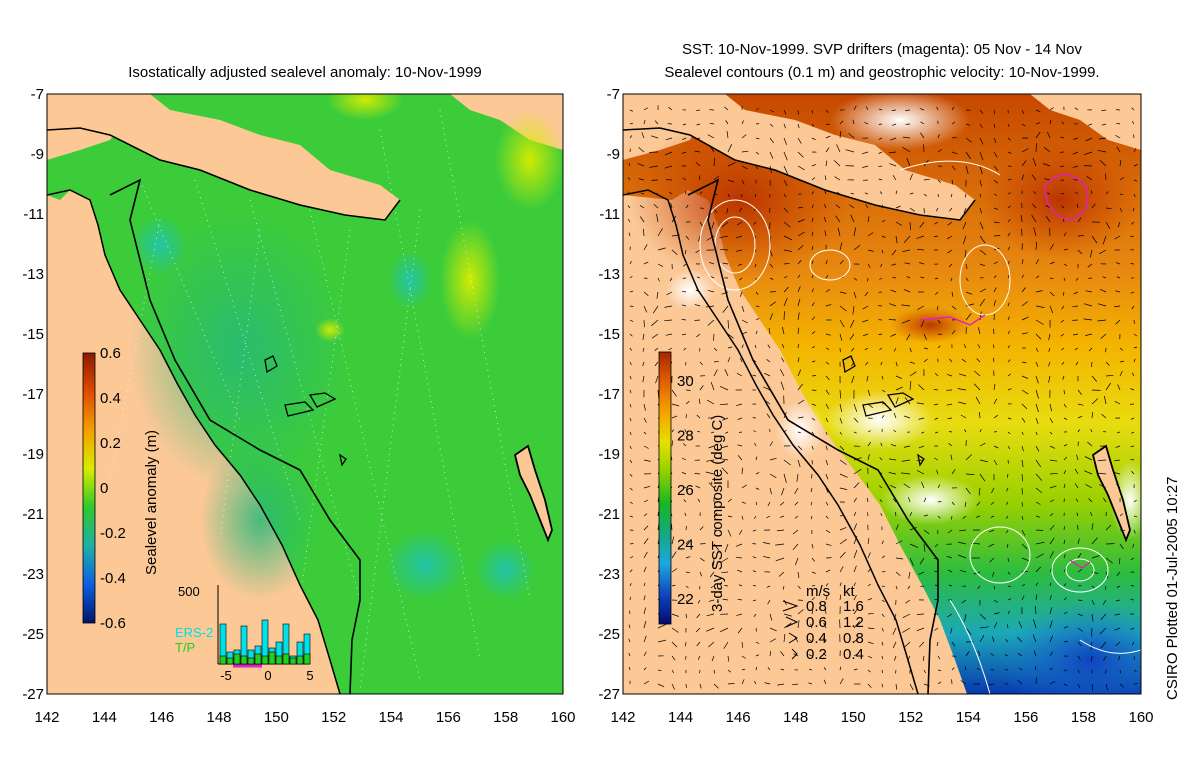 The height and width of the screenshot is (780, 1200). Describe the element at coordinates (104, 488) in the screenshot. I see `colorbar-tick-label: 0` at that location.